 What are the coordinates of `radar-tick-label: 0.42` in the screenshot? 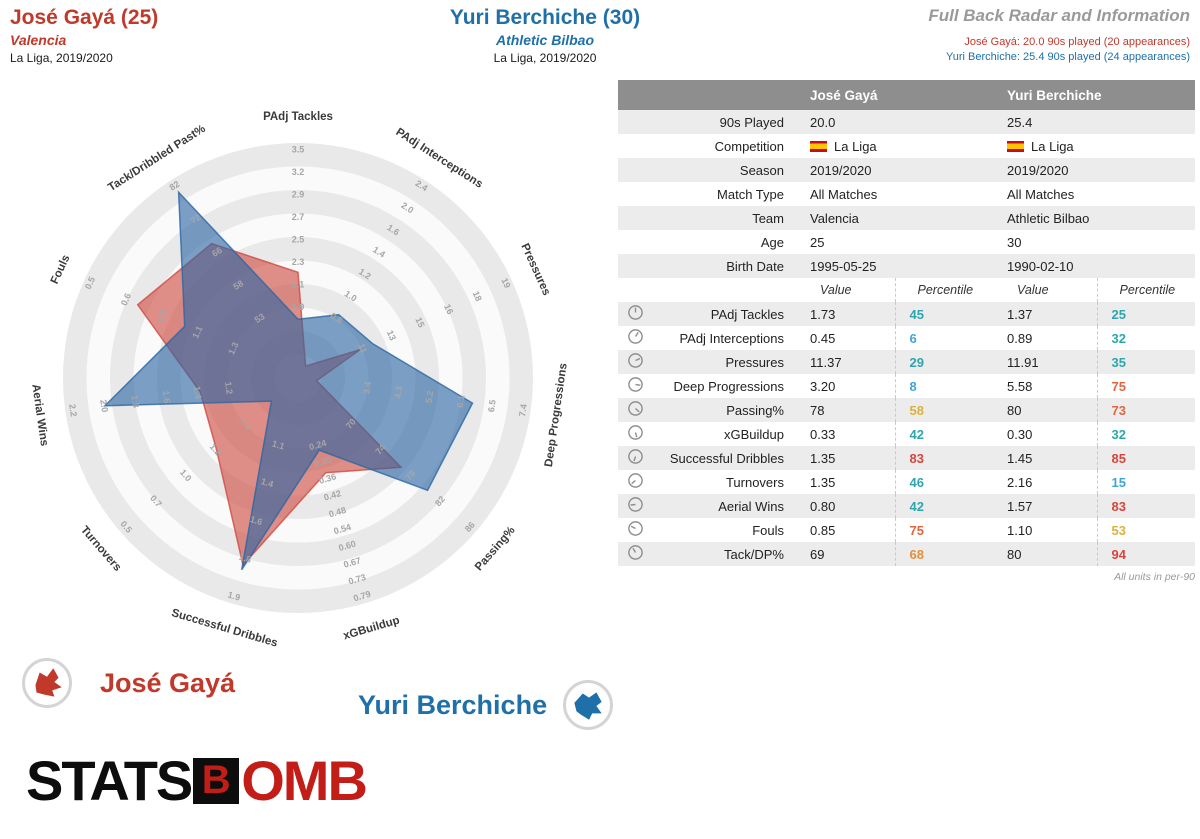 It's located at (333, 495).